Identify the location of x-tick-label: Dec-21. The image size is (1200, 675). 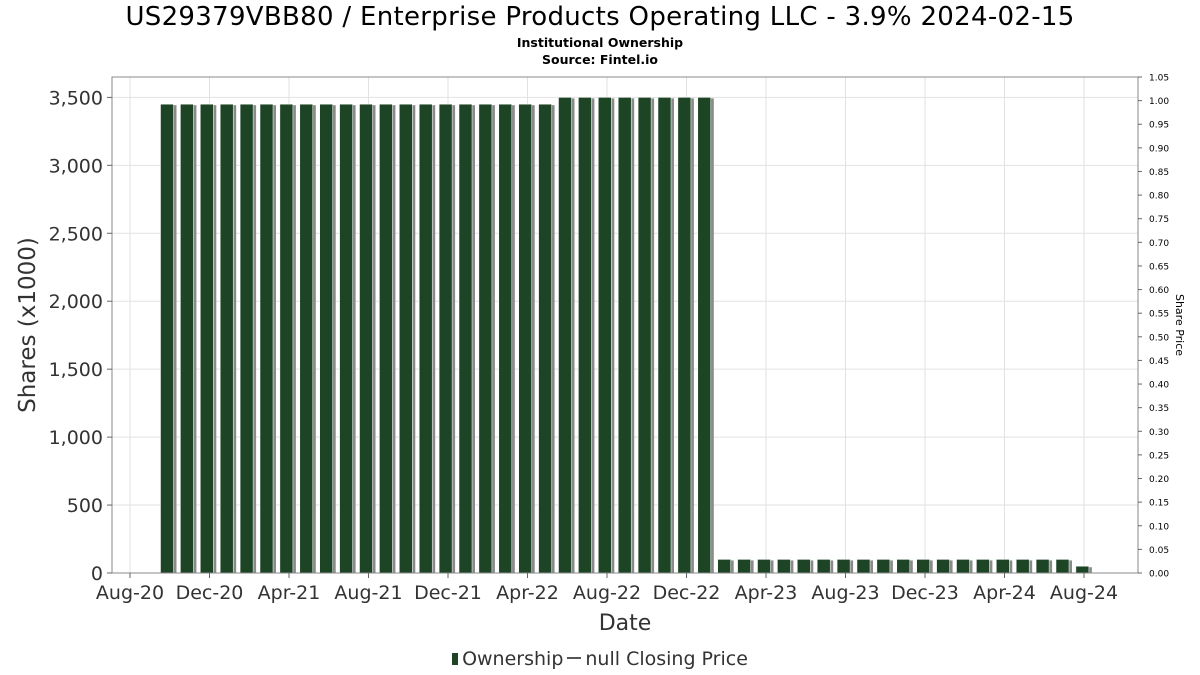
(448, 593).